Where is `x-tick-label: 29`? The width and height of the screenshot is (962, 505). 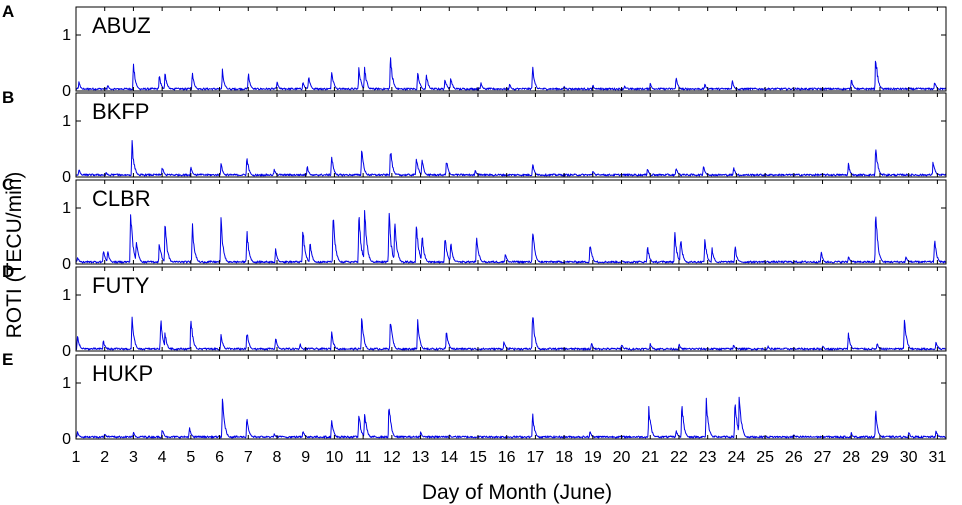
x-tick-label: 29 is located at coordinates (880, 457).